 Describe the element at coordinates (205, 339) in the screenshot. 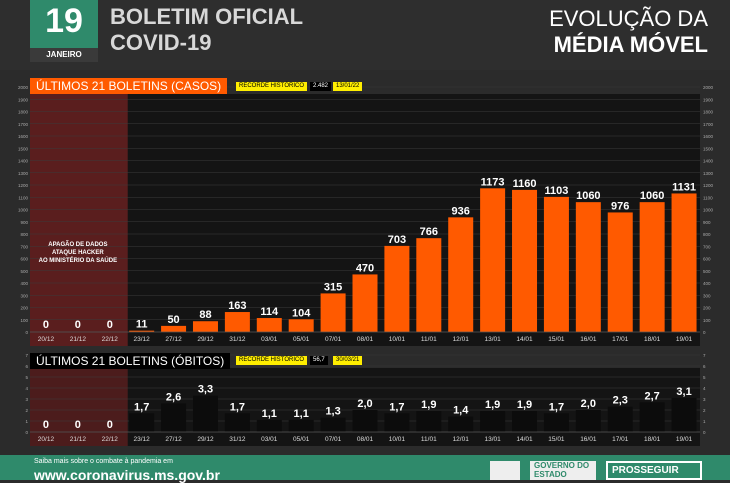

I see `cases-xtick: 29/12` at that location.